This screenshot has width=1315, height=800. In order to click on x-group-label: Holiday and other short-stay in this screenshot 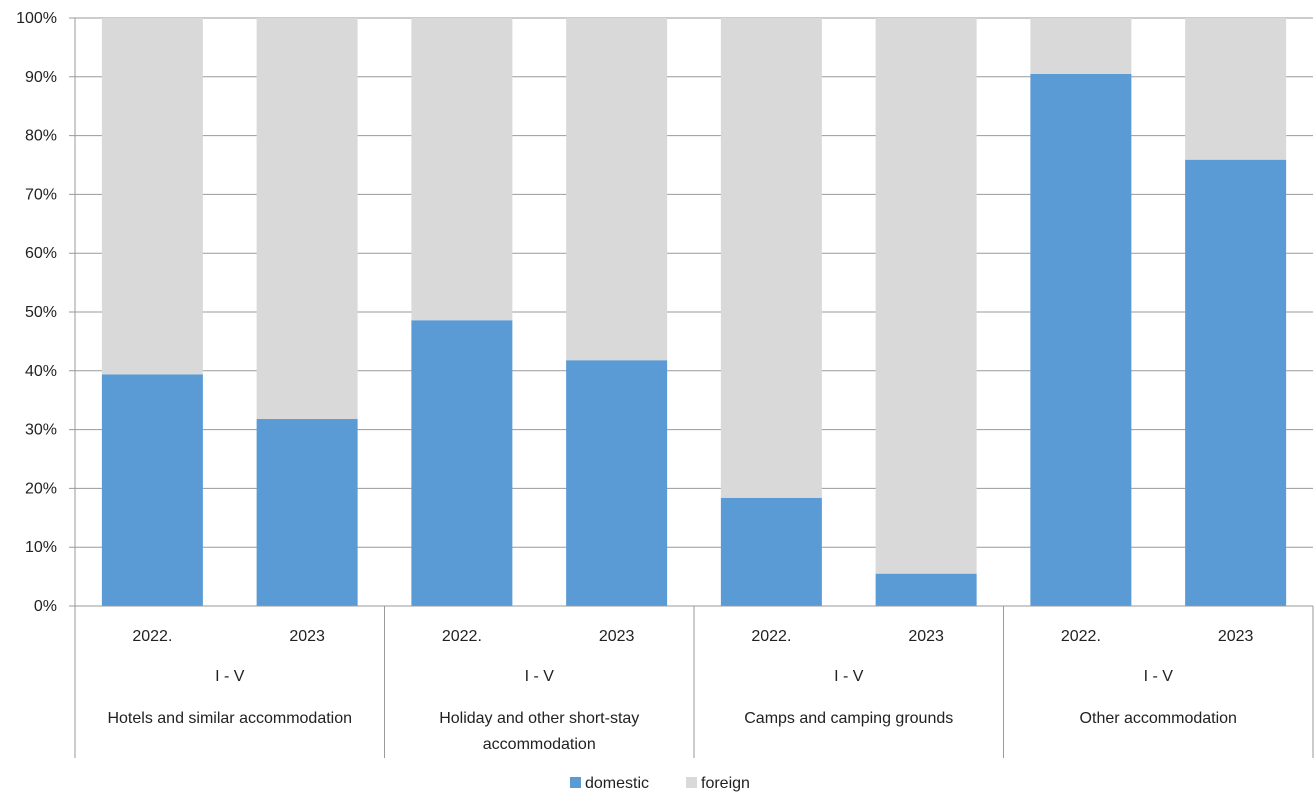, I will do `click(539, 718)`.